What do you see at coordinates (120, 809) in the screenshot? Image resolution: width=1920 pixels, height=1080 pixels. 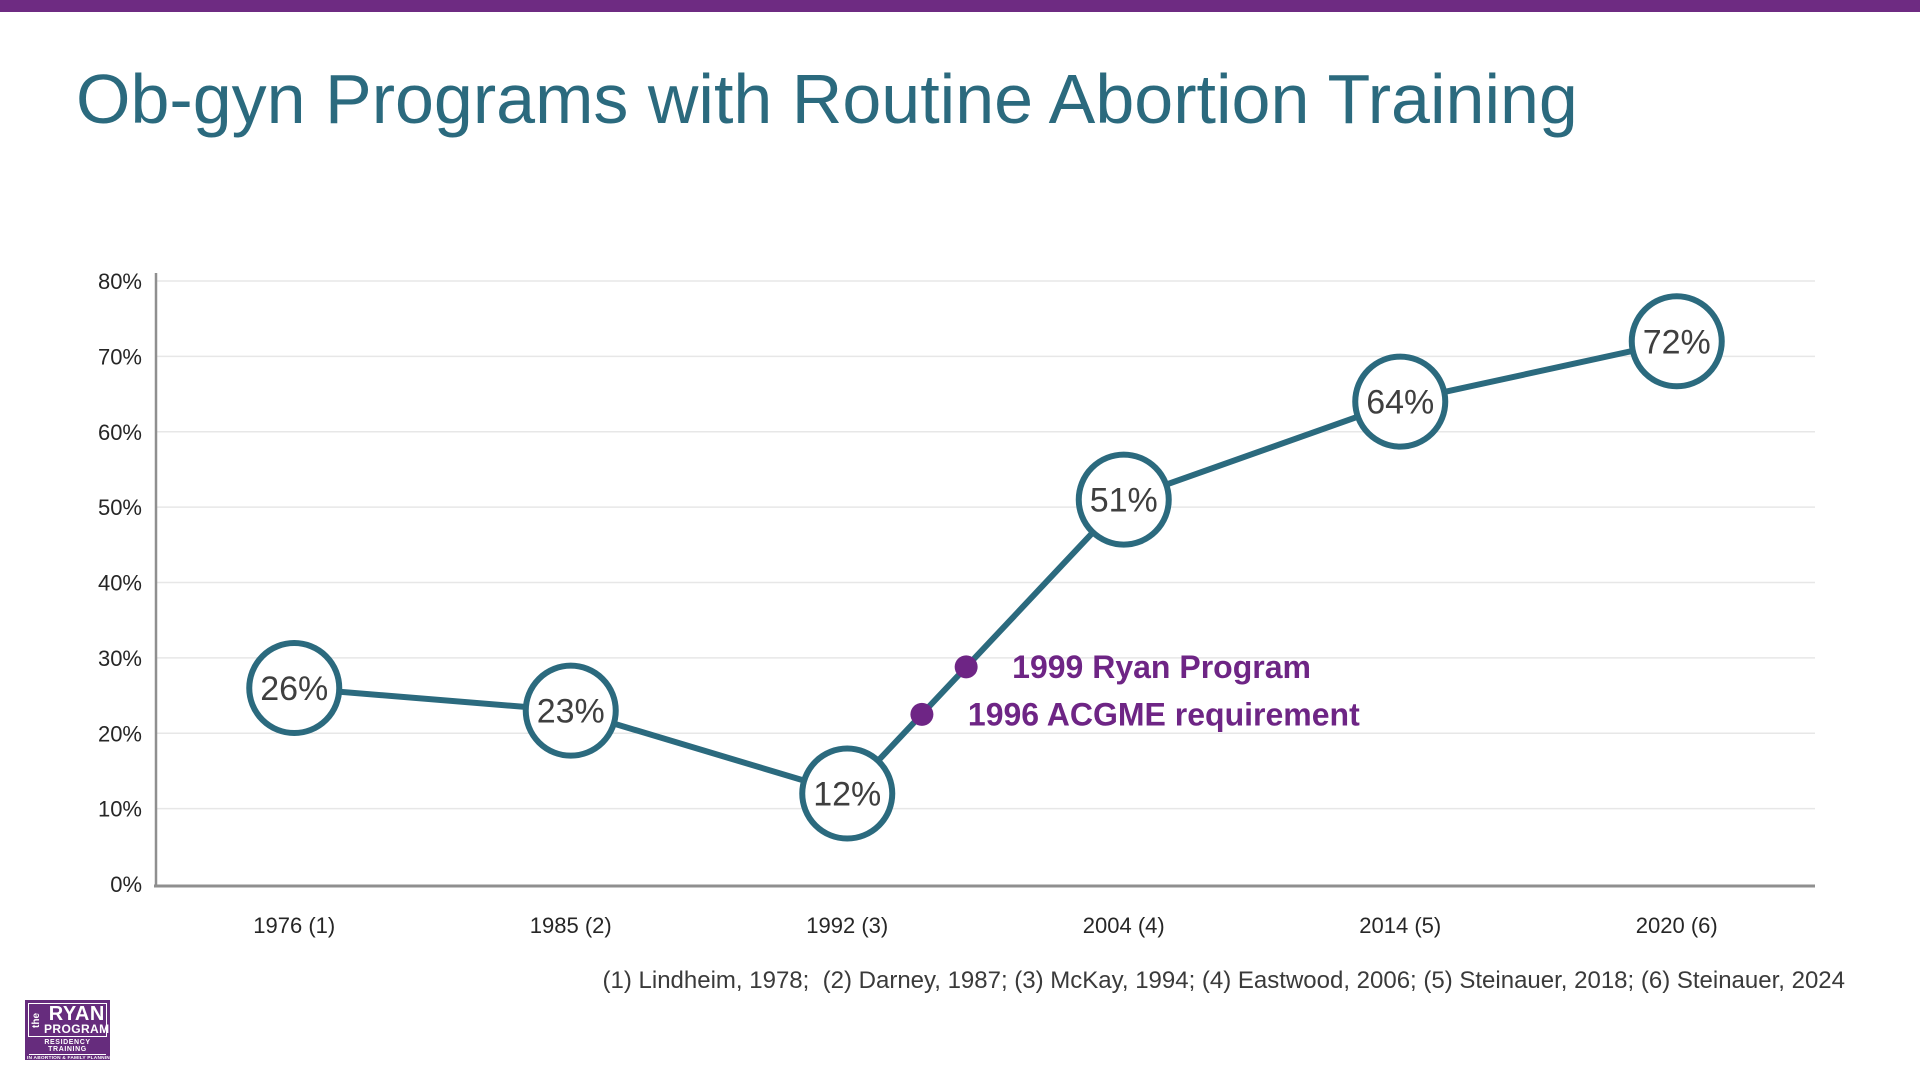 I see `y-axis-tick-label: 10%` at bounding box center [120, 809].